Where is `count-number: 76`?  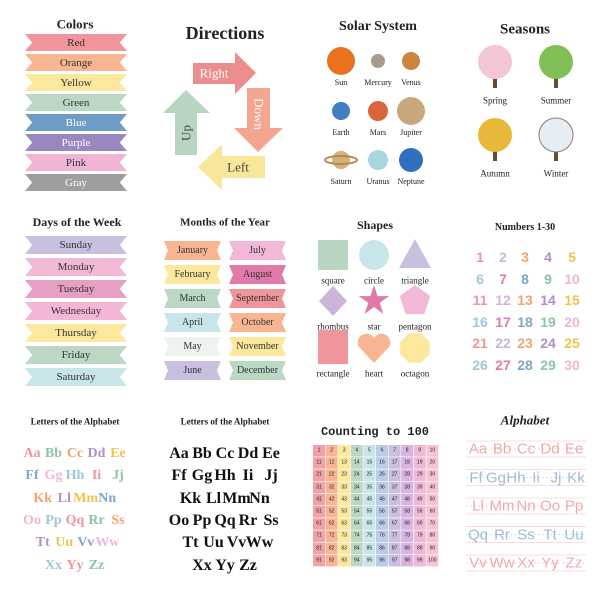 count-number: 76 is located at coordinates (382, 535).